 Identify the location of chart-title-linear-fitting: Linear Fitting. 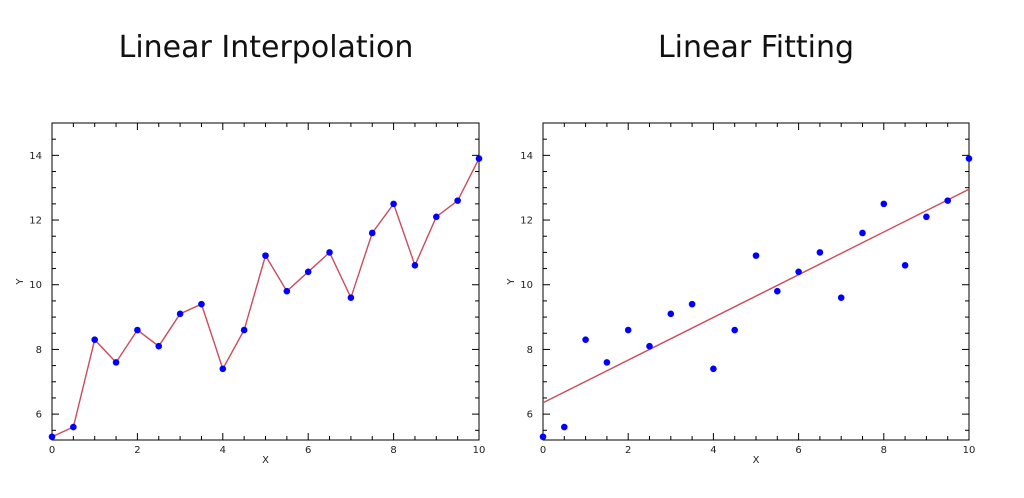
(756, 47).